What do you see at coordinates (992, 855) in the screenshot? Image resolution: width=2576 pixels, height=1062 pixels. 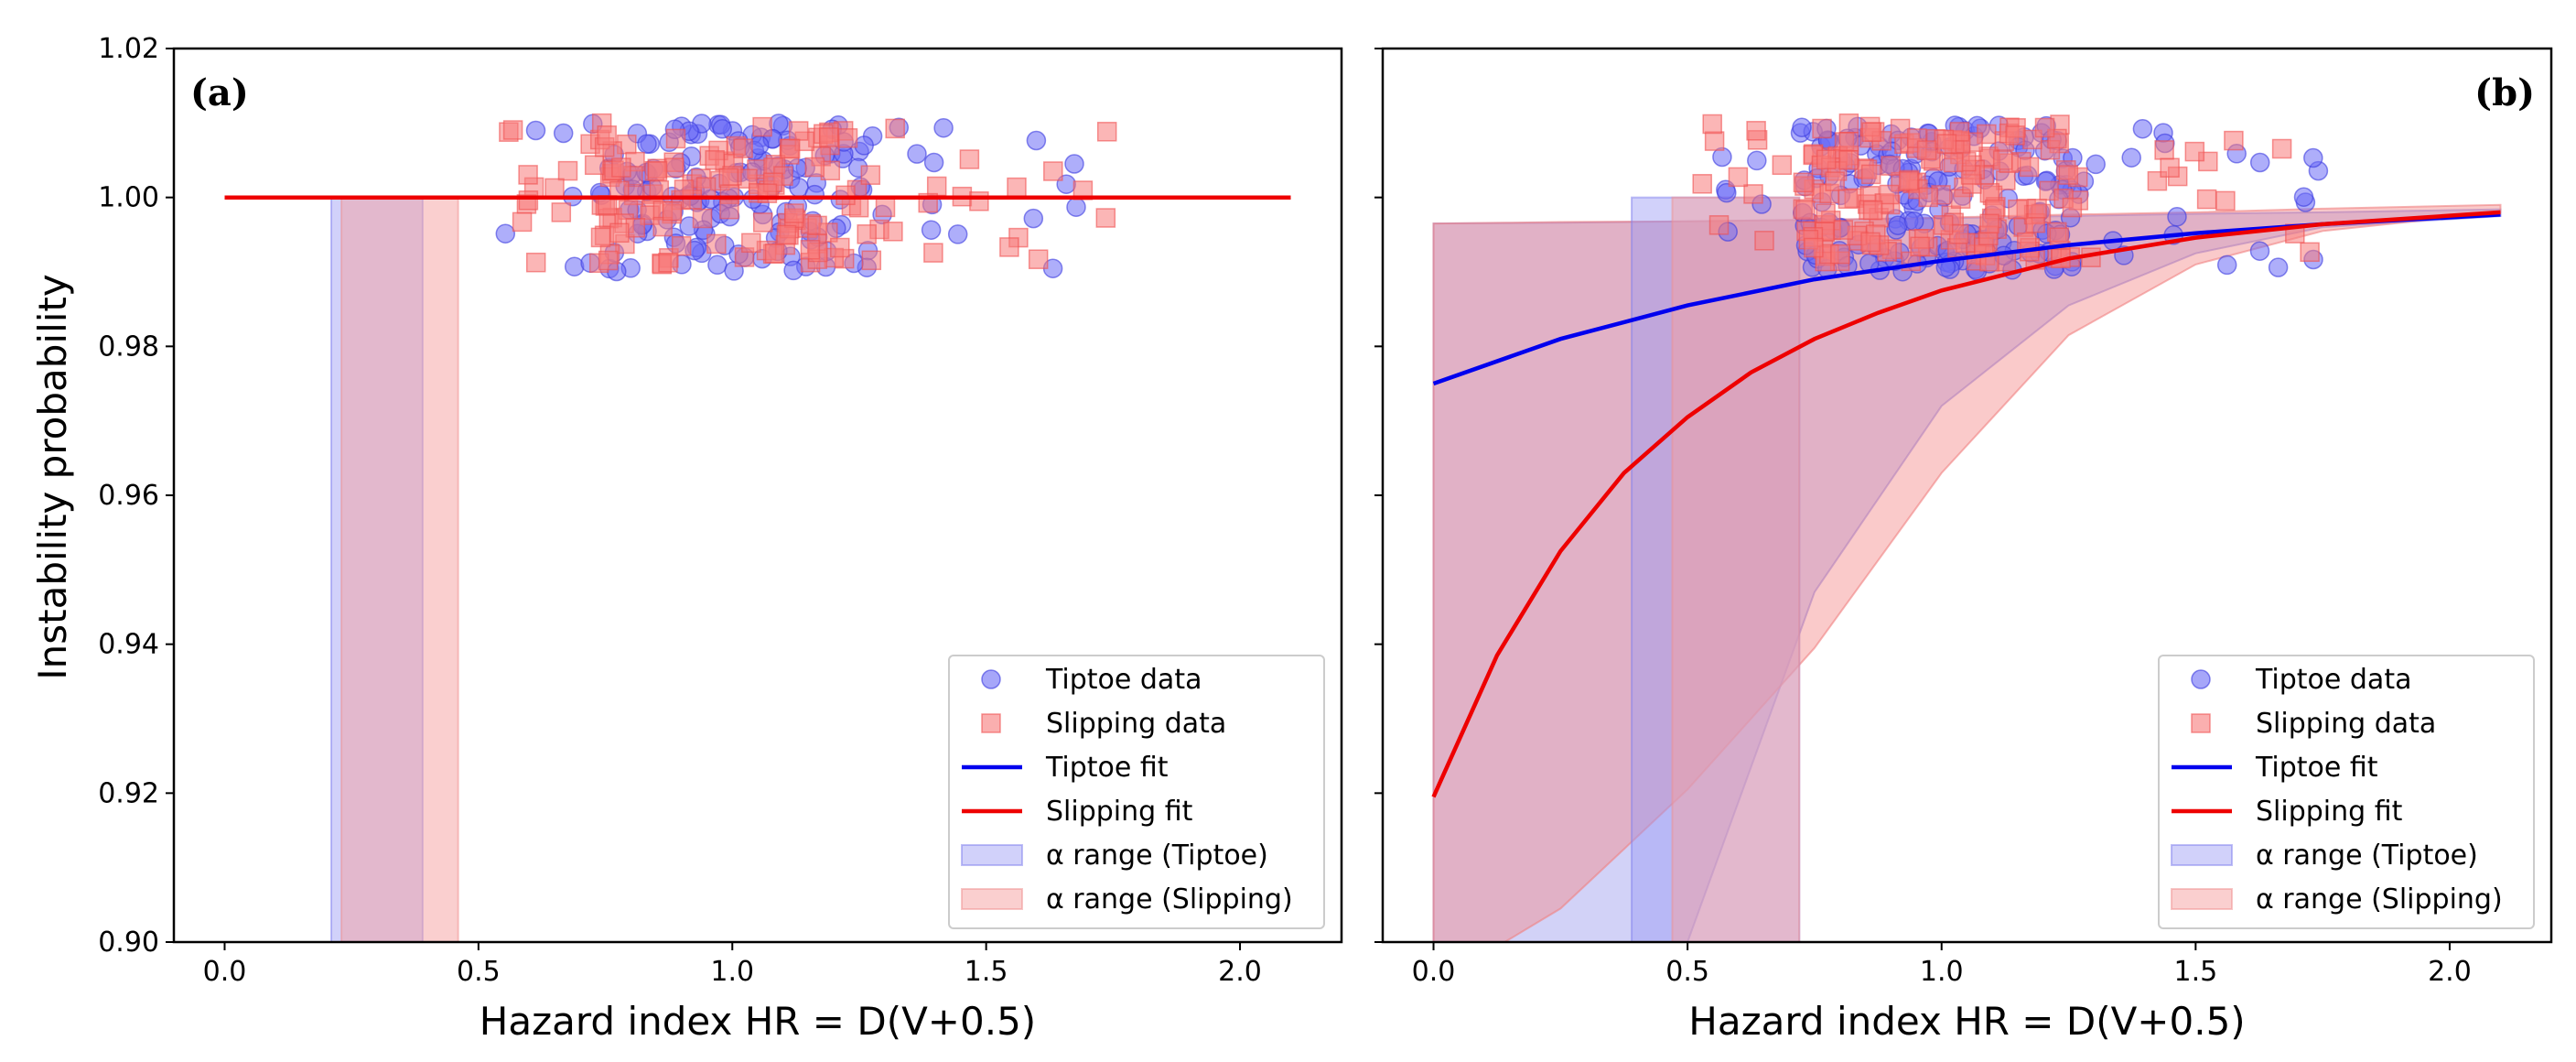 I see `legend-alpha-range-tiptoe-patch` at bounding box center [992, 855].